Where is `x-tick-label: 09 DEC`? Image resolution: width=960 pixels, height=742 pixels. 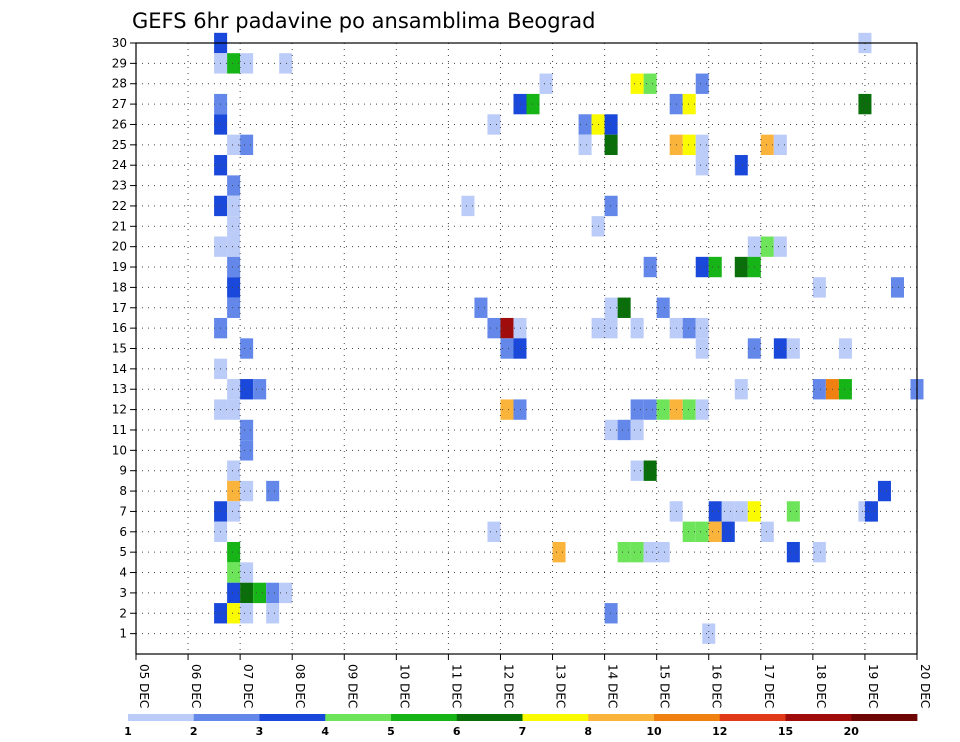
x-tick-label: 09 DEC is located at coordinates (352, 686).